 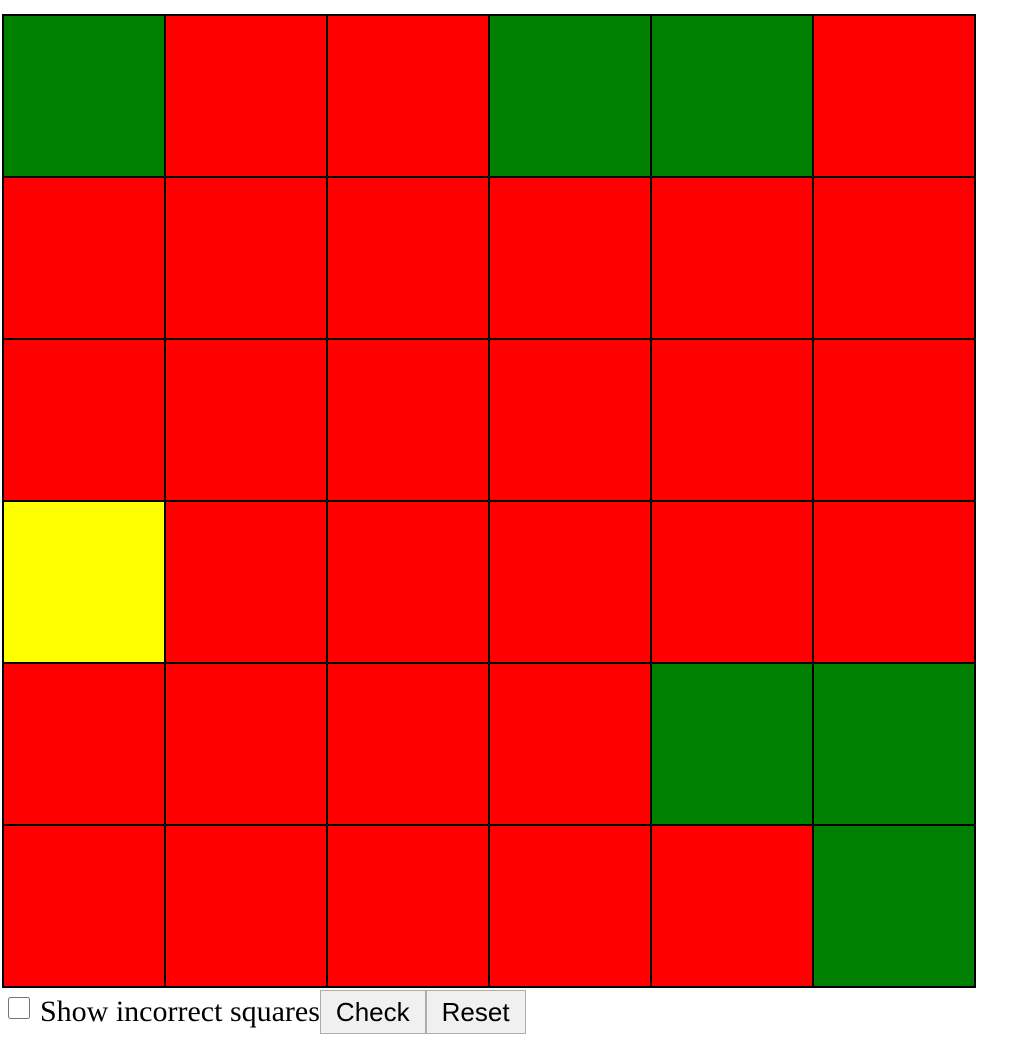 What do you see at coordinates (245, 581) in the screenshot?
I see `board-cell-r4-c2` at bounding box center [245, 581].